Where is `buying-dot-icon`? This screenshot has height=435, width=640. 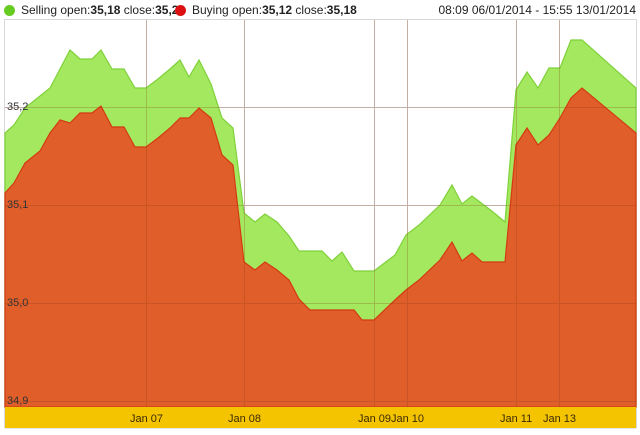
buying-dot-icon is located at coordinates (180, 10).